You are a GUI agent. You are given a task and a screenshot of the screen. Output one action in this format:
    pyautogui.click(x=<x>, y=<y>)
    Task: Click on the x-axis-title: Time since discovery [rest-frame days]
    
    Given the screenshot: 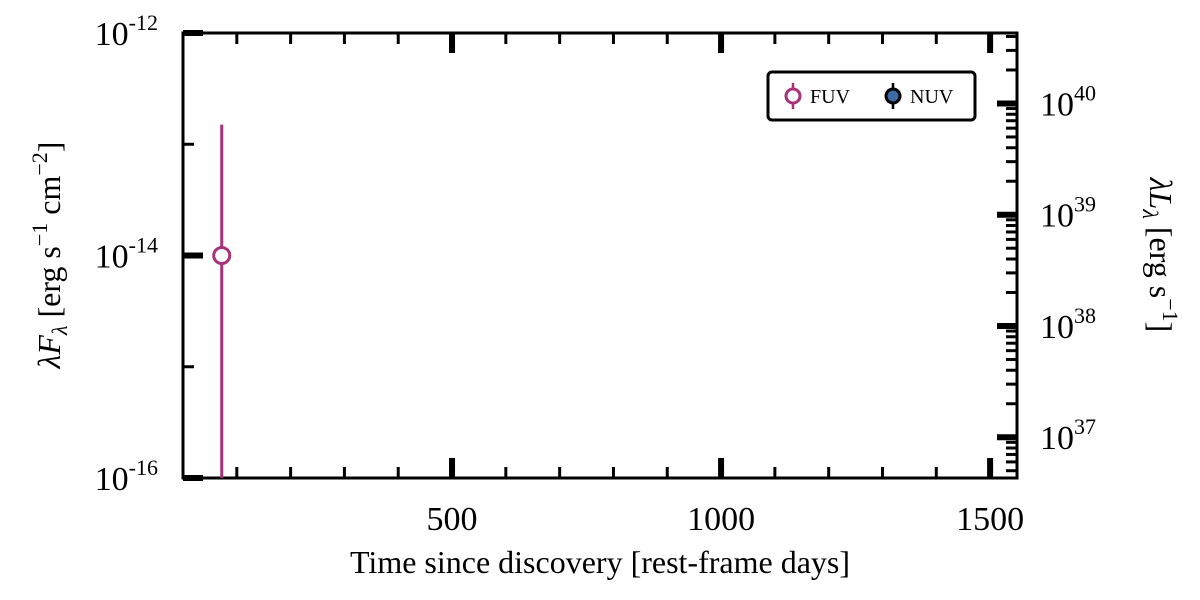 What is the action you would take?
    pyautogui.click(x=600, y=562)
    